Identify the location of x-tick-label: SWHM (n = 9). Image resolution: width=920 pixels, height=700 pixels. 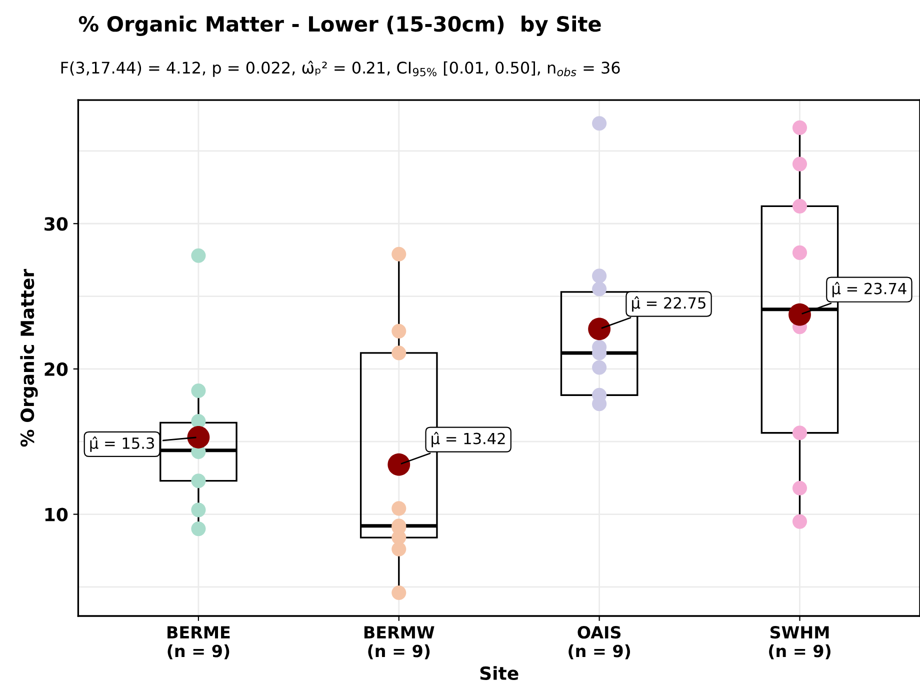
(799, 643).